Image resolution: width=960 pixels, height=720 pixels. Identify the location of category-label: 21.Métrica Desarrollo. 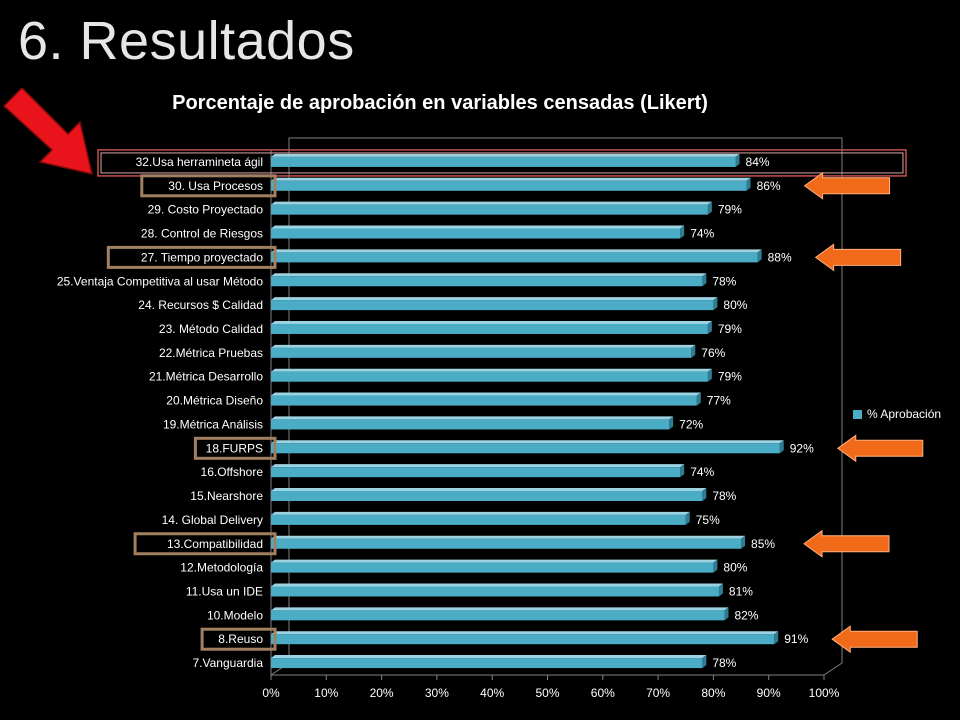
(206, 377).